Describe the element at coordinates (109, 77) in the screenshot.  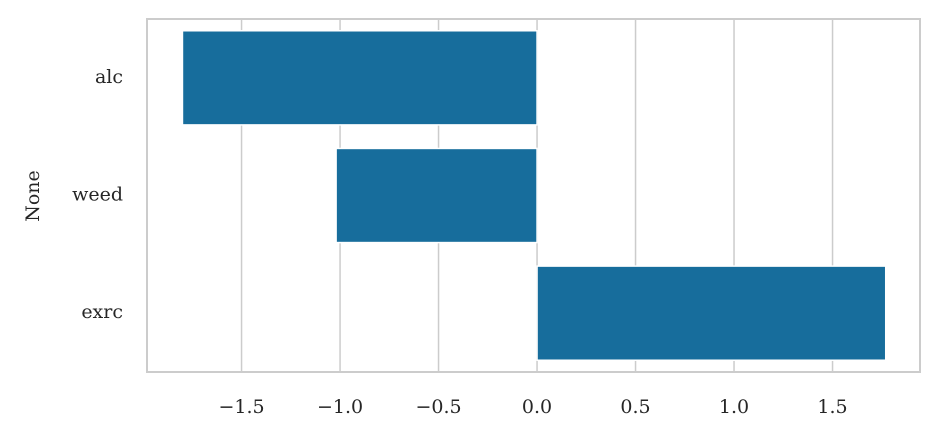
I see `y-tick-label: alc` at that location.